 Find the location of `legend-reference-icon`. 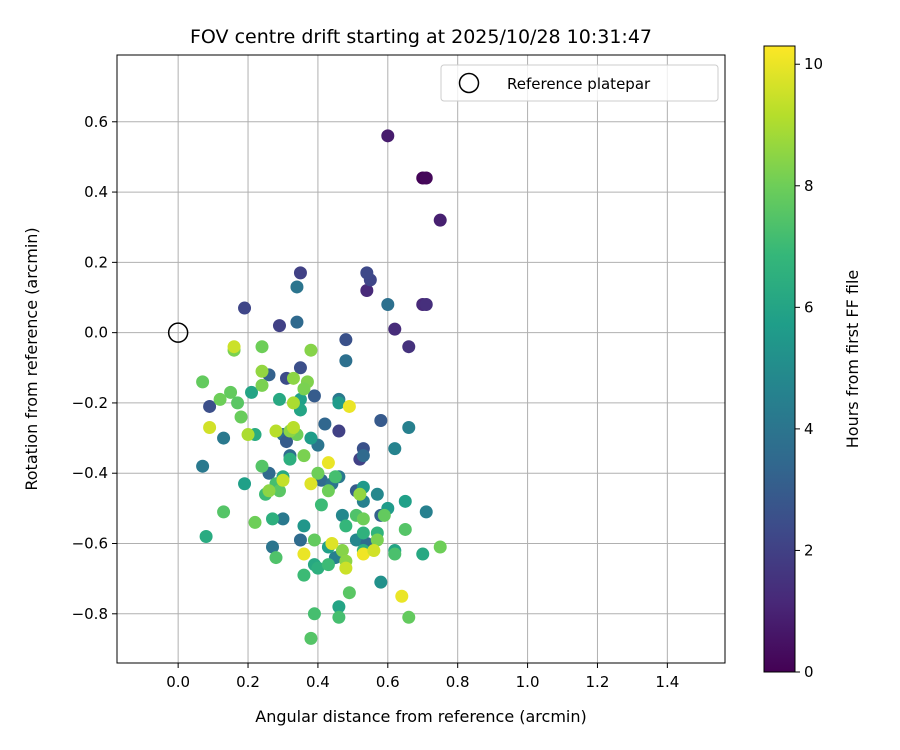

legend-reference-icon is located at coordinates (469, 83).